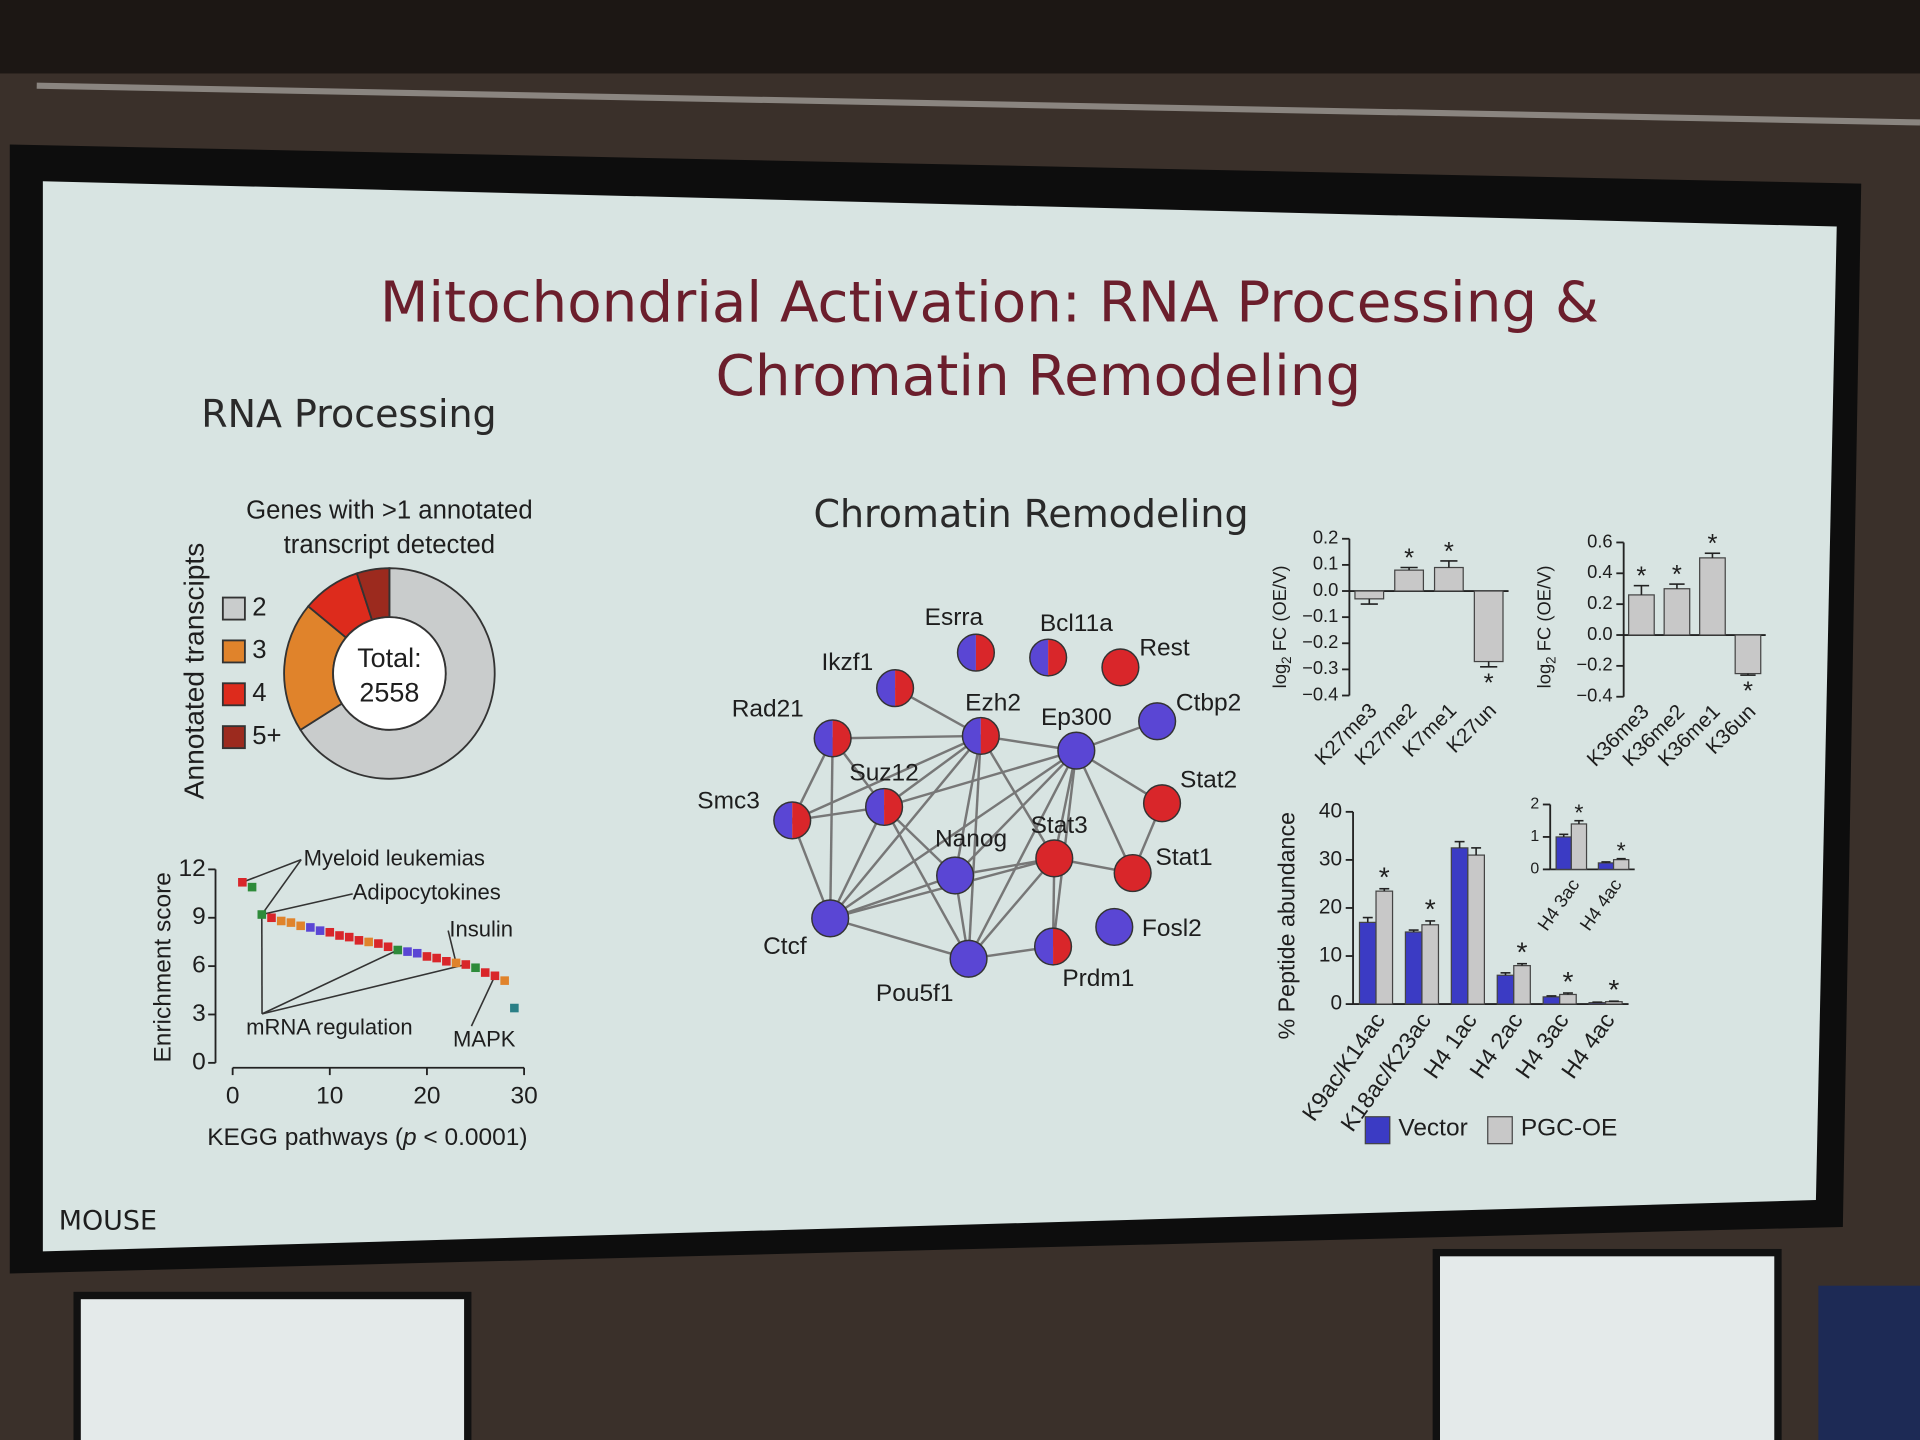 This screenshot has width=1920, height=1440. Describe the element at coordinates (481, 928) in the screenshot. I see `annotation: Insulin` at that location.